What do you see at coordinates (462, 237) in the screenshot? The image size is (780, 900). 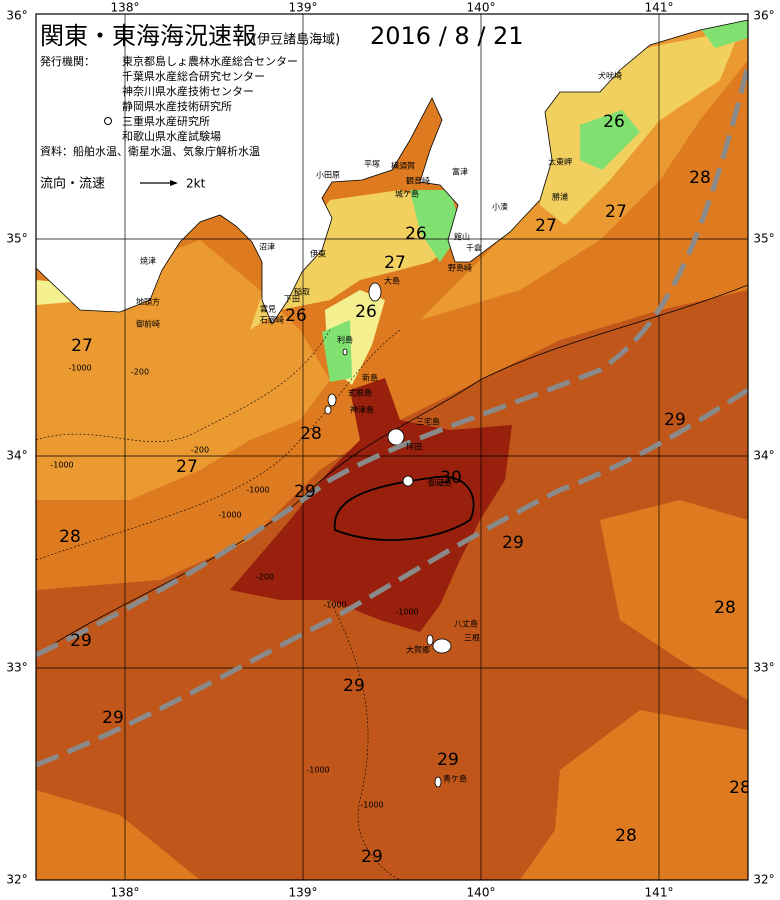 I see `place-name: 館山` at bounding box center [462, 237].